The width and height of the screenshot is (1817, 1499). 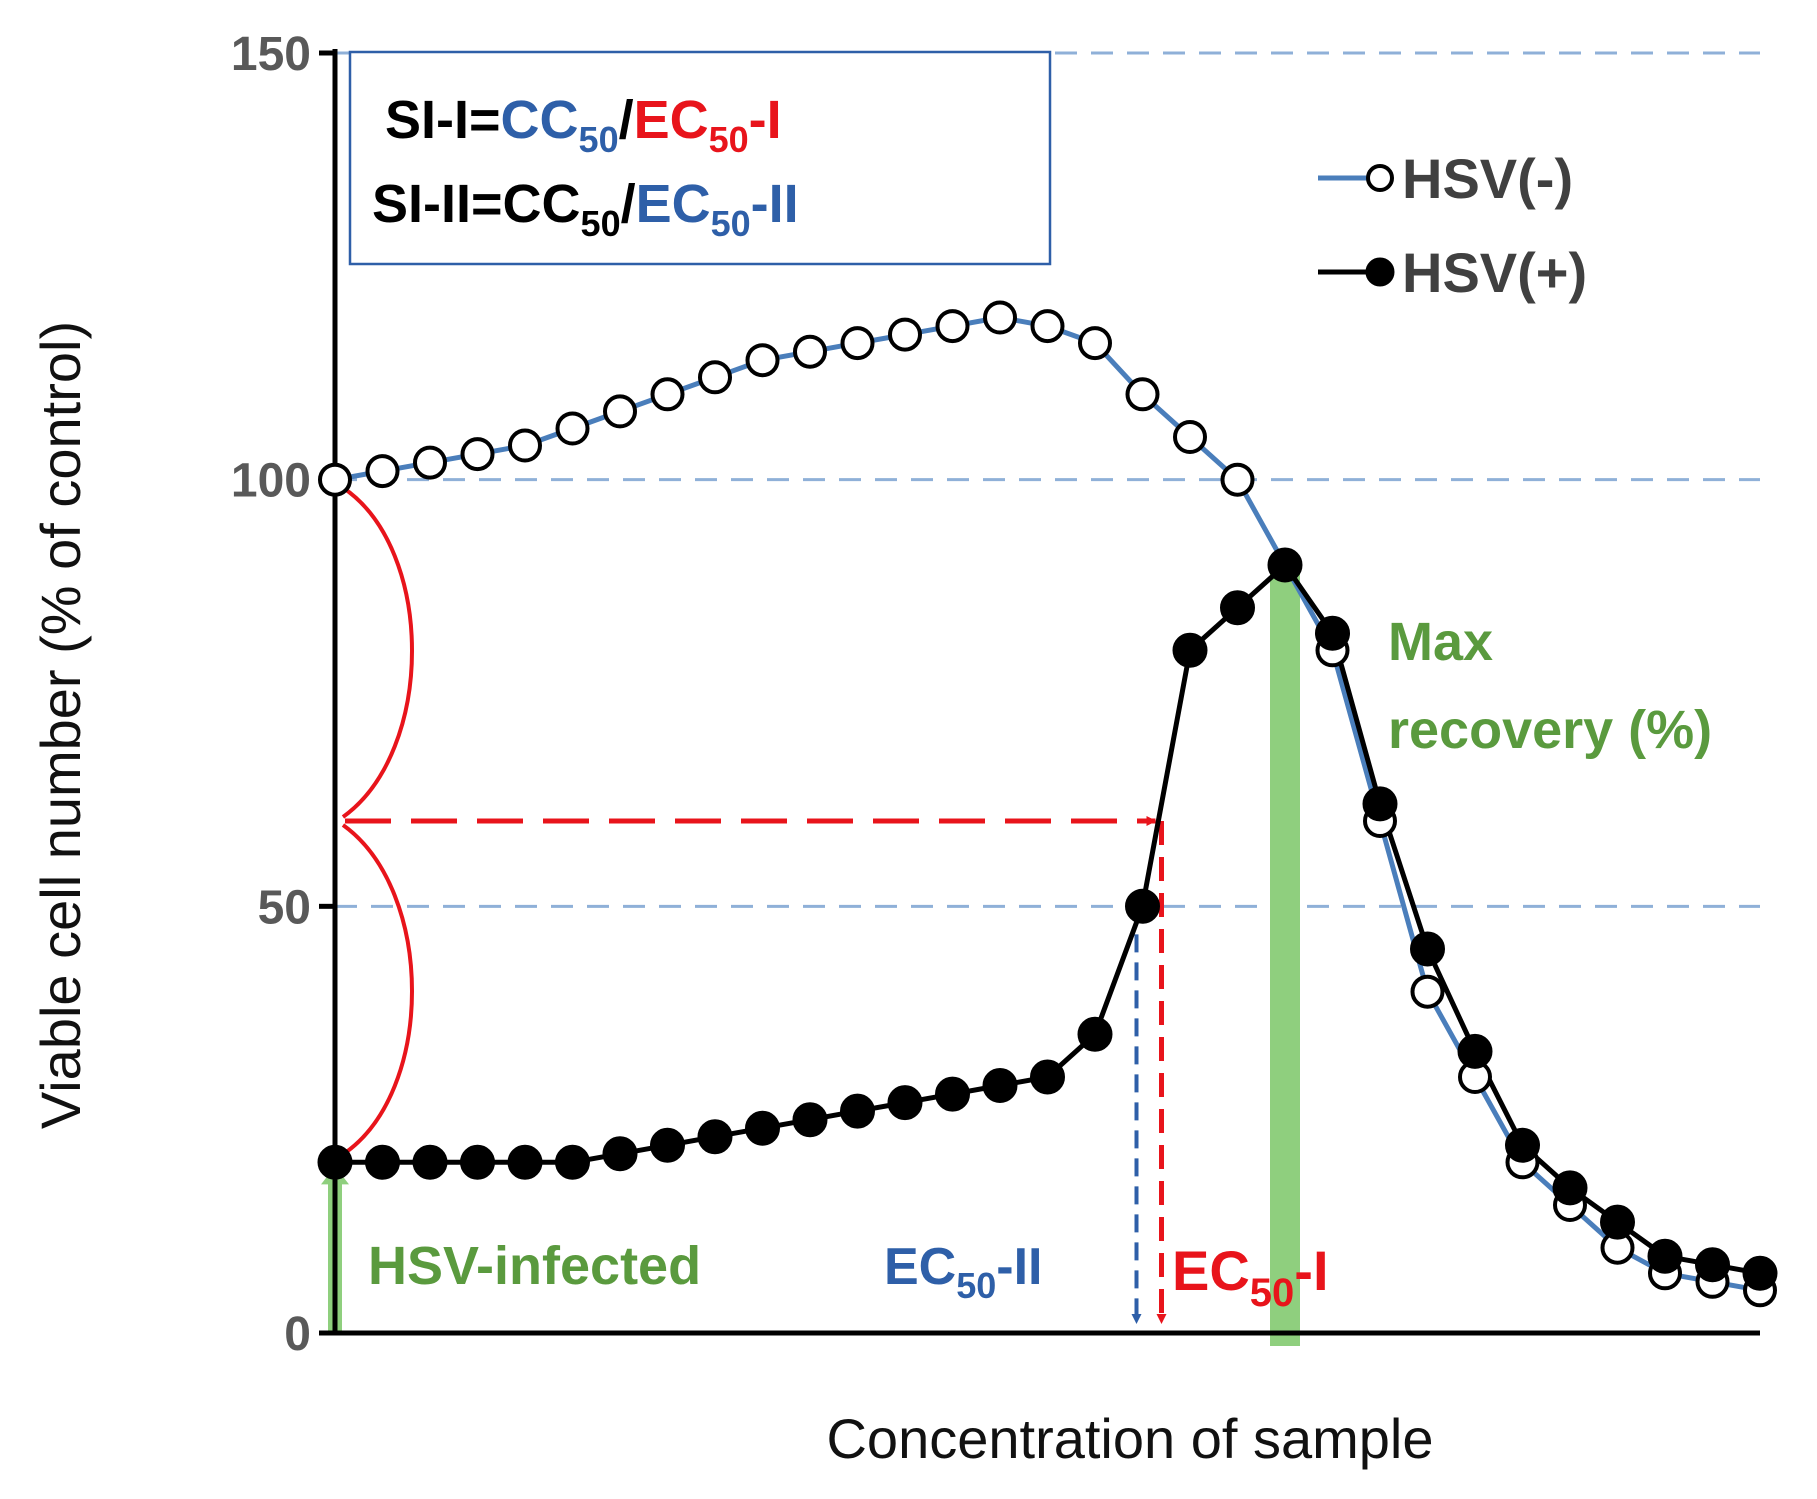 I want to click on y-tick-label: 100, so click(x=271, y=481).